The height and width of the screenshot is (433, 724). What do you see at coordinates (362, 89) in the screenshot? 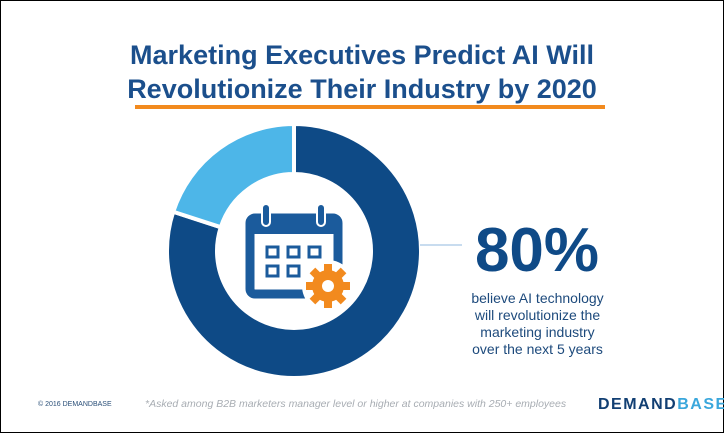
I see `title-line-2: Revolutionize Their Industry by 2020` at bounding box center [362, 89].